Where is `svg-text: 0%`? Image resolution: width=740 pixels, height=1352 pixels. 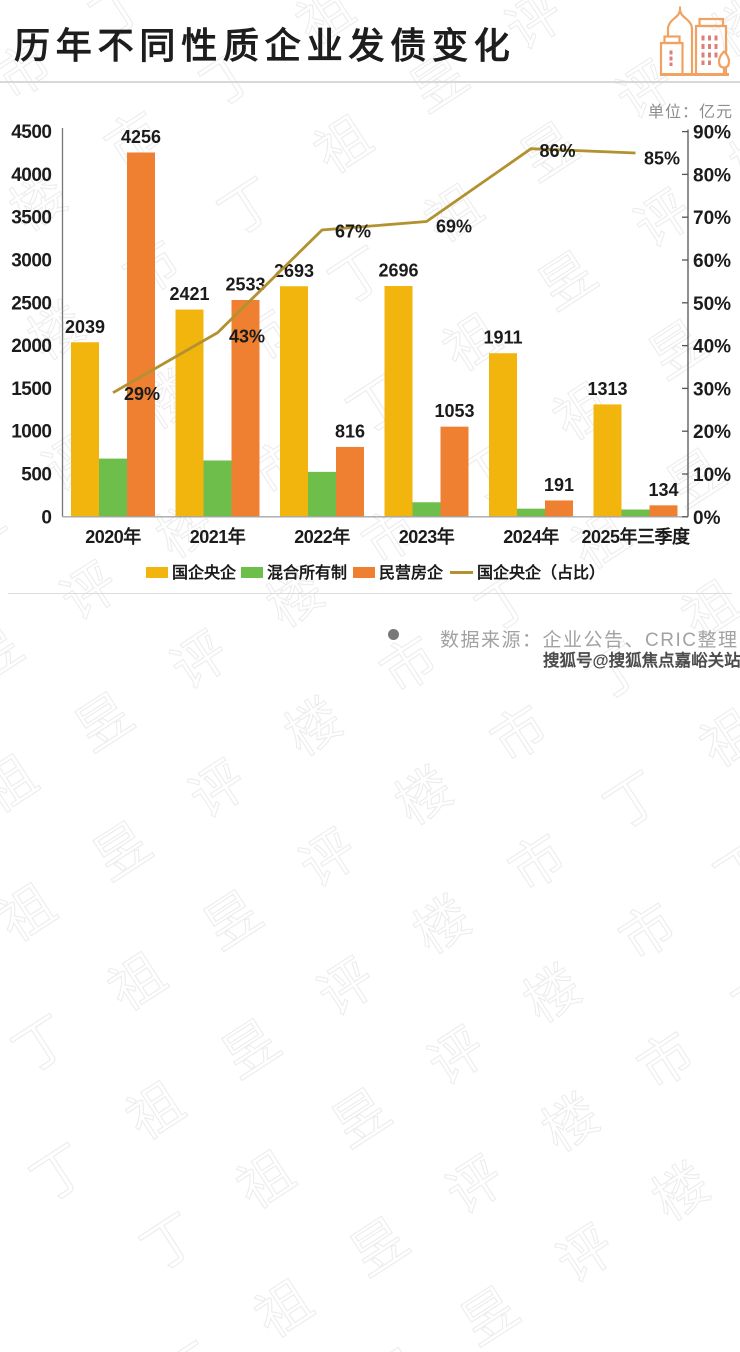
svg-text: 0% is located at coordinates (707, 518).